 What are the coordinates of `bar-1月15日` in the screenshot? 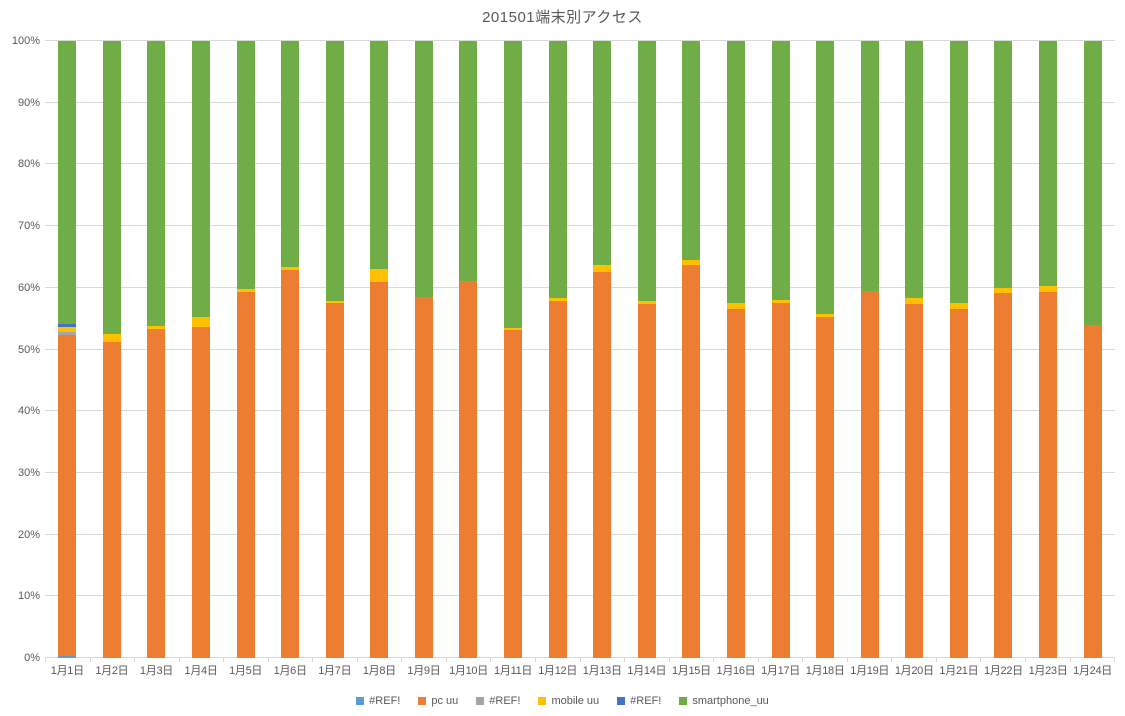 It's located at (691, 349).